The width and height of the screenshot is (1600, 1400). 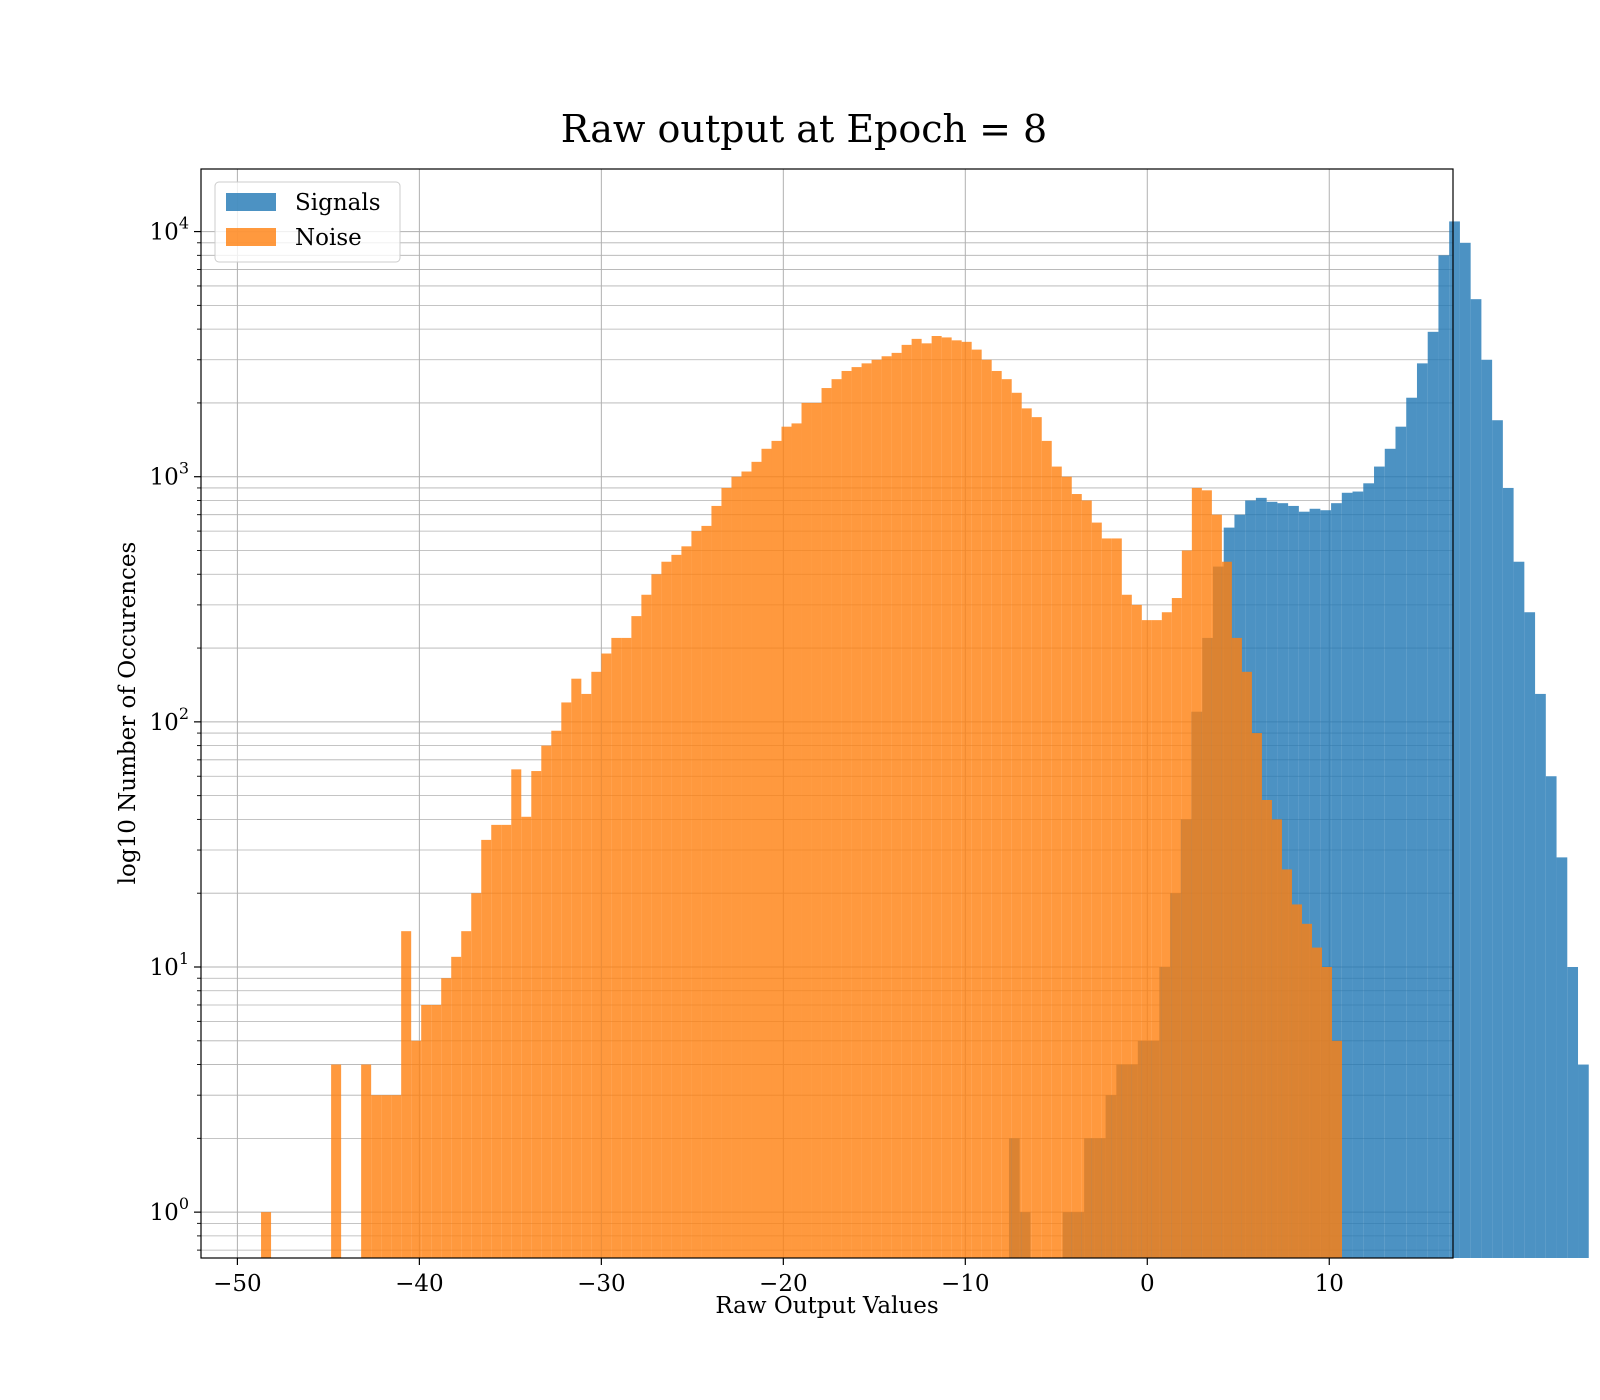 What do you see at coordinates (169, 965) in the screenshot?
I see `y-tick-label: 10¹` at bounding box center [169, 965].